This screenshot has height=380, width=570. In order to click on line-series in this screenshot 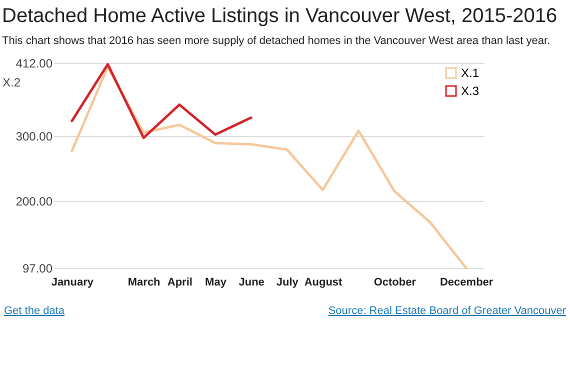, I will do `click(161, 101)`.